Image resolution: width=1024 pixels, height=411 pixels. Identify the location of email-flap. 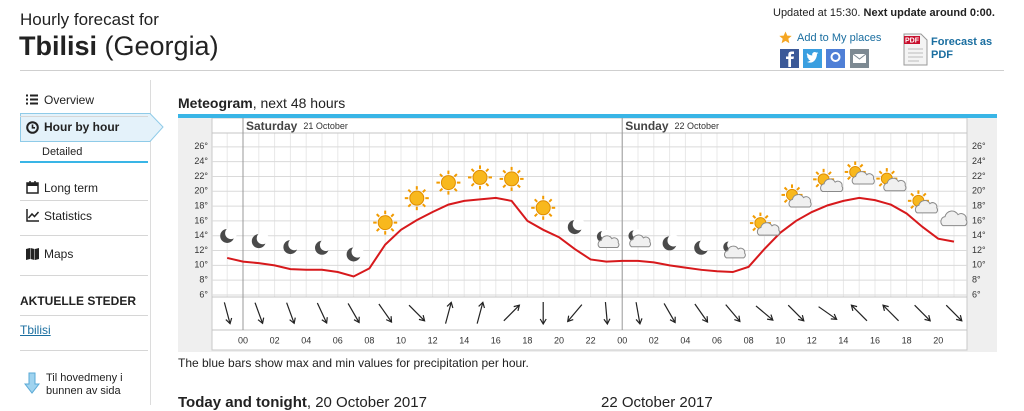
(859, 56).